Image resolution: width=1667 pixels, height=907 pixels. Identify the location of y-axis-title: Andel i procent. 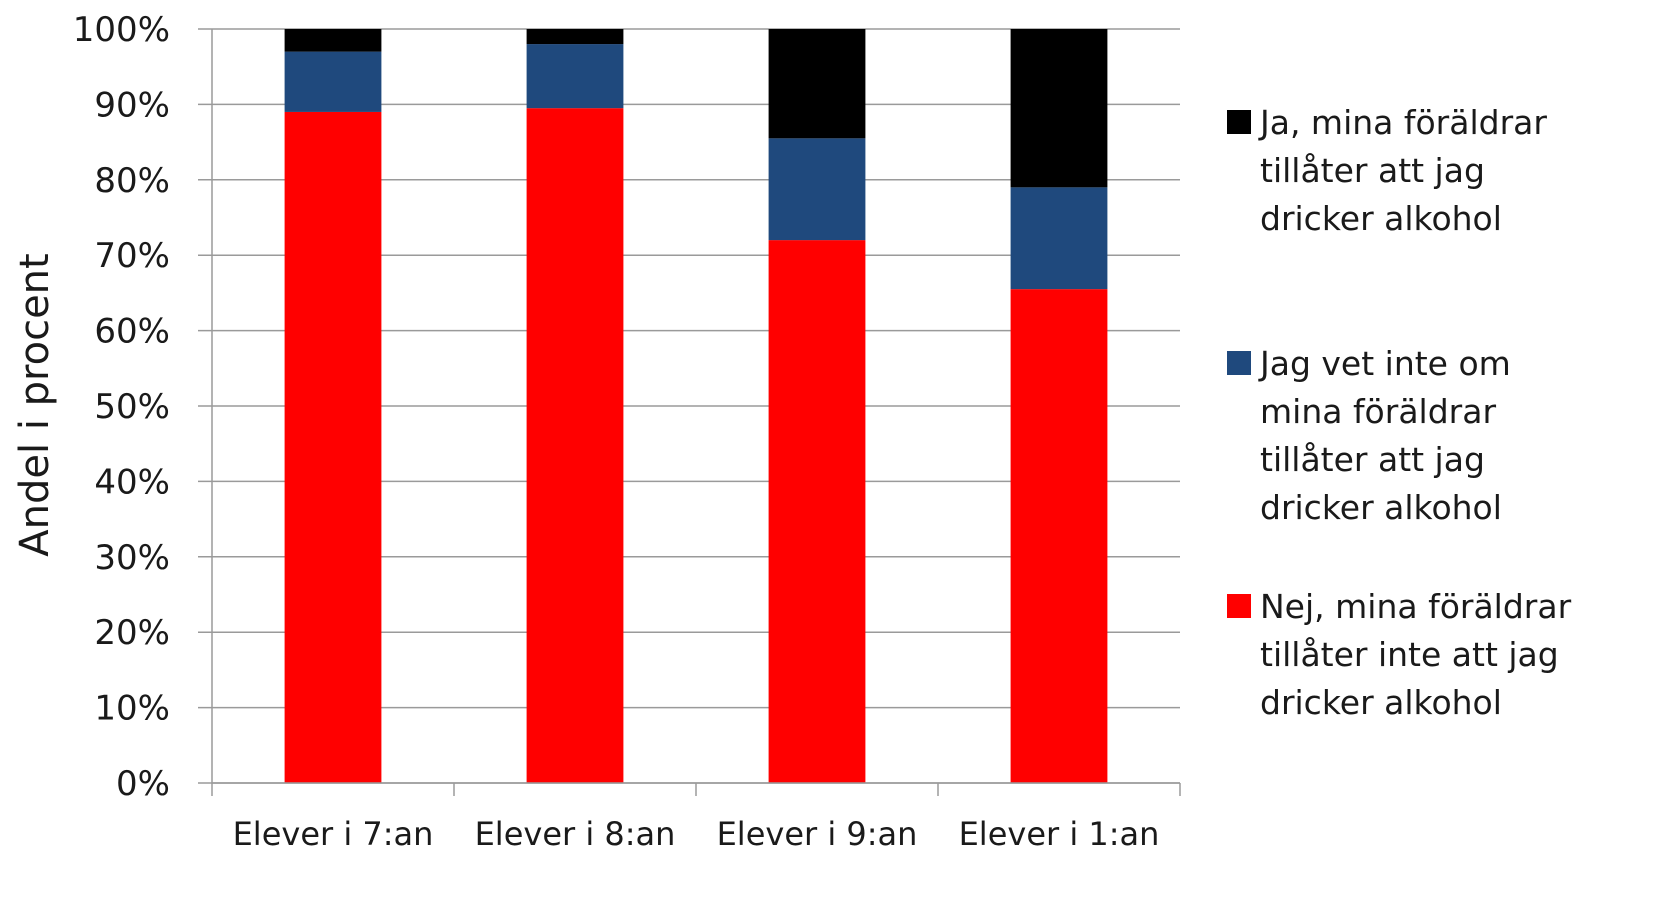
(35, 404).